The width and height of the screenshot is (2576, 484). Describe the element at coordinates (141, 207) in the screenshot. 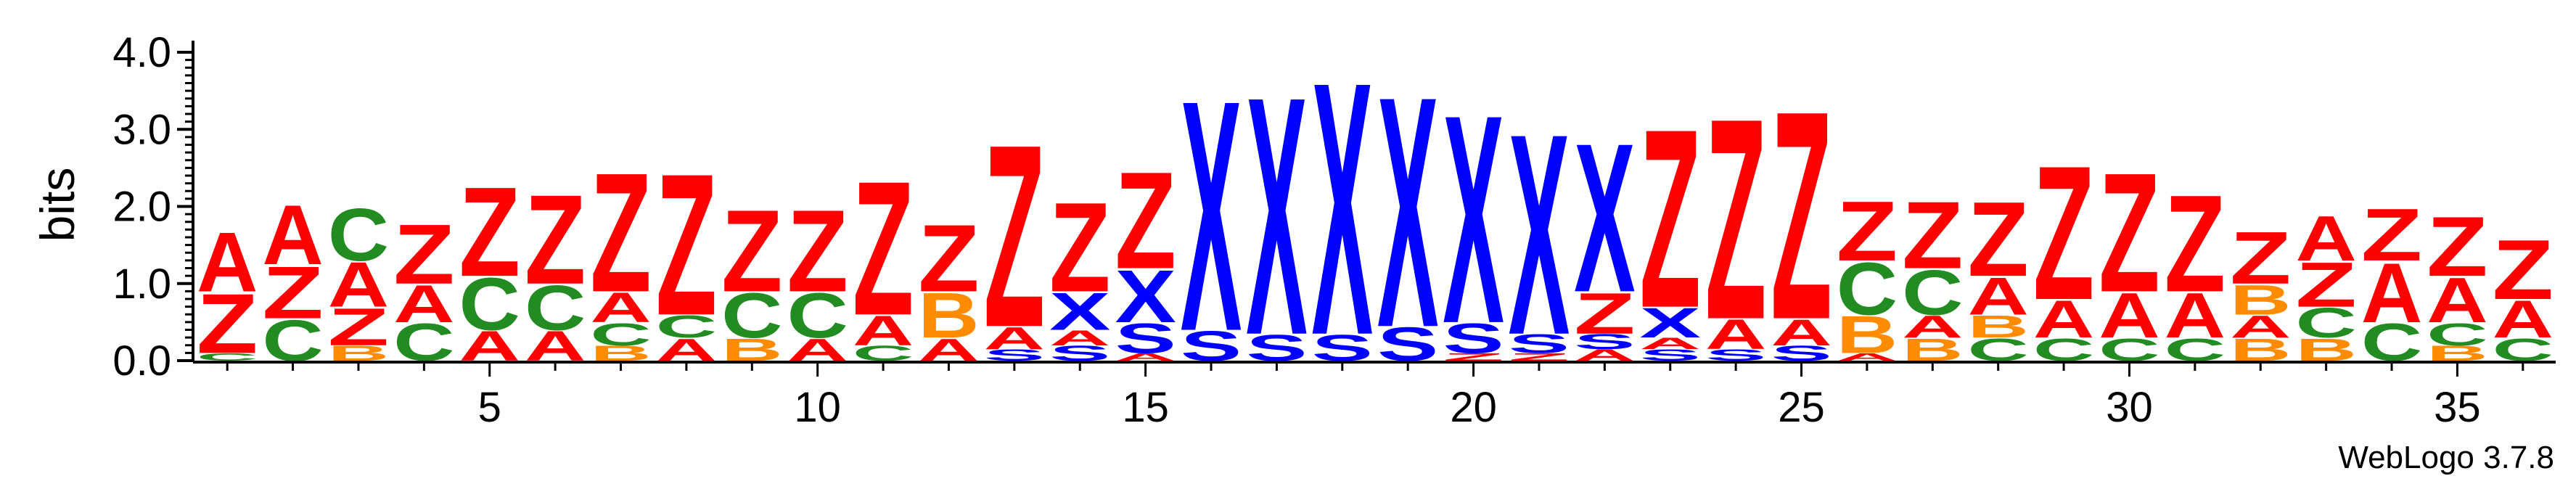

I see `y-tick-label: 2.0` at that location.